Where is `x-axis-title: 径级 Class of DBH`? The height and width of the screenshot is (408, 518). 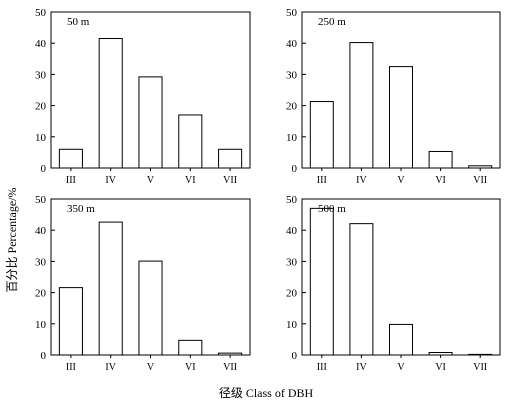 x-axis-title: 径级 Class of DBH is located at coordinates (266, 393).